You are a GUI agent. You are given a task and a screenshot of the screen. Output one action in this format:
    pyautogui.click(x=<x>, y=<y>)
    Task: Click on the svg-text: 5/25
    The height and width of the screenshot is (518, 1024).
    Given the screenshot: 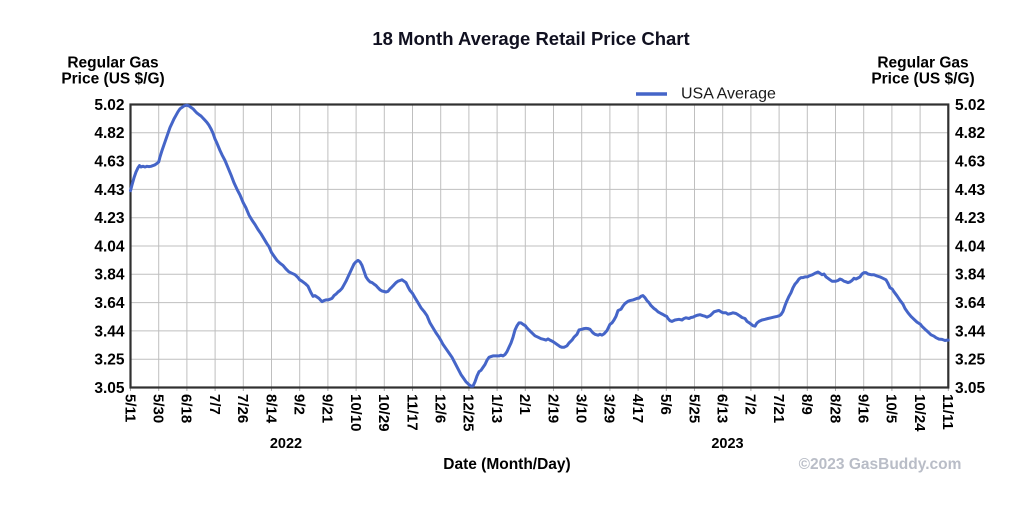 What is the action you would take?
    pyautogui.click(x=693, y=408)
    